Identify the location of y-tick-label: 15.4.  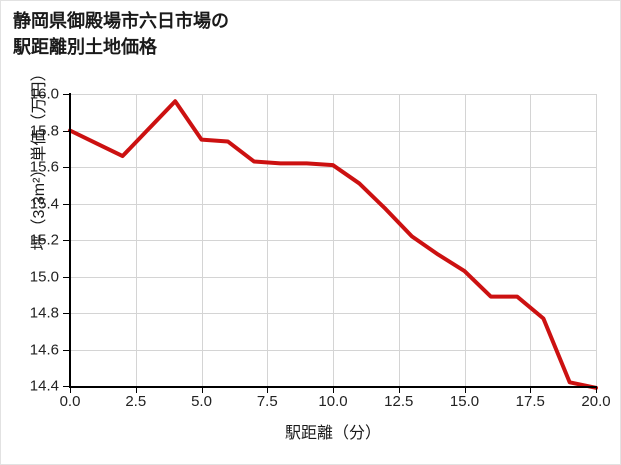
(44, 203).